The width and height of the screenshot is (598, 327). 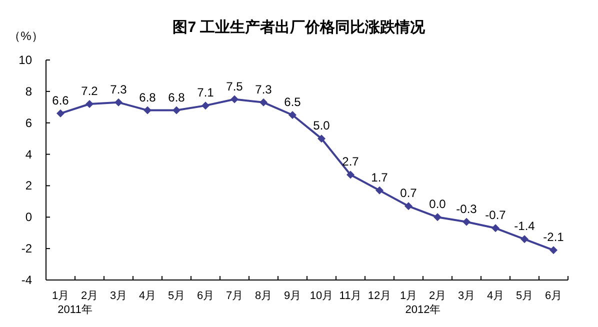 What do you see at coordinates (26, 249) in the screenshot?
I see `y-tick-label: -2` at bounding box center [26, 249].